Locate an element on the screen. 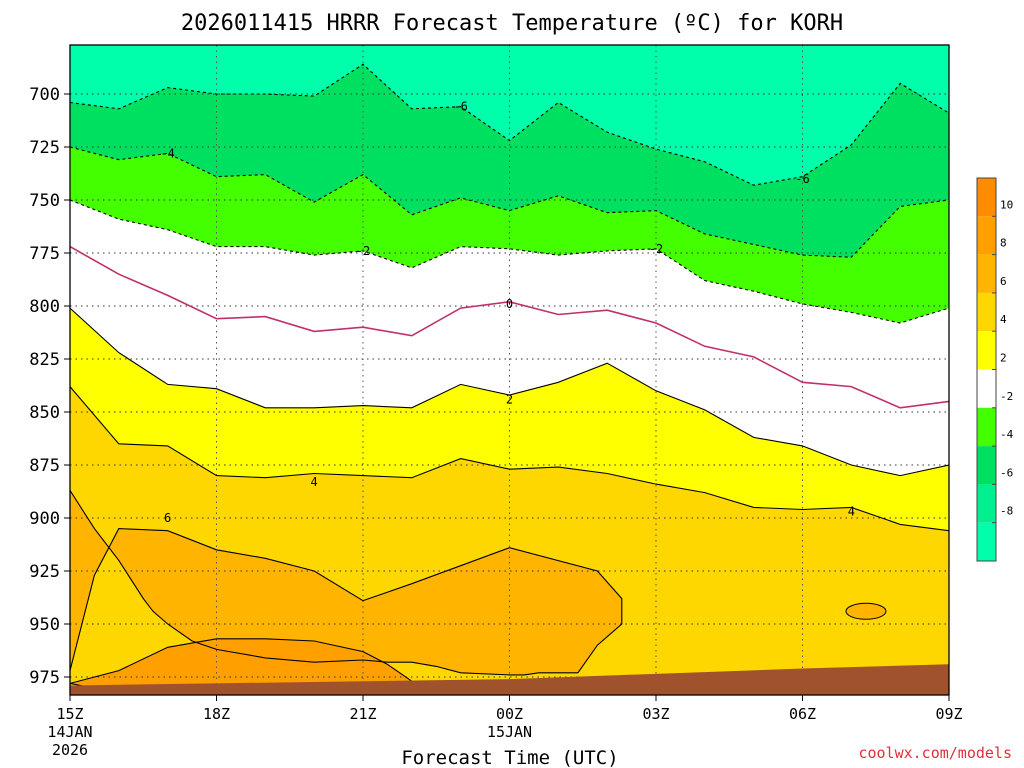 The width and height of the screenshot is (1024, 768). contour-label: 2 is located at coordinates (509, 399).